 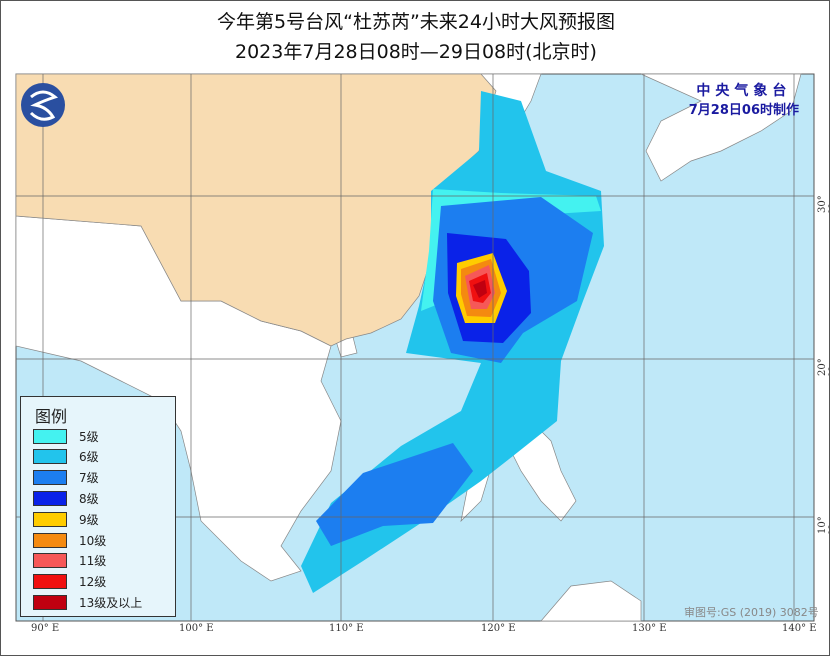 I want to click on legend-label: 11级, so click(x=93, y=561).